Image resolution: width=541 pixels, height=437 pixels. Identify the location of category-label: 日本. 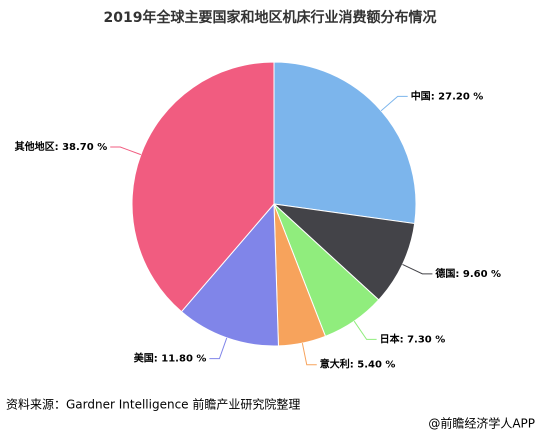
(390, 338).